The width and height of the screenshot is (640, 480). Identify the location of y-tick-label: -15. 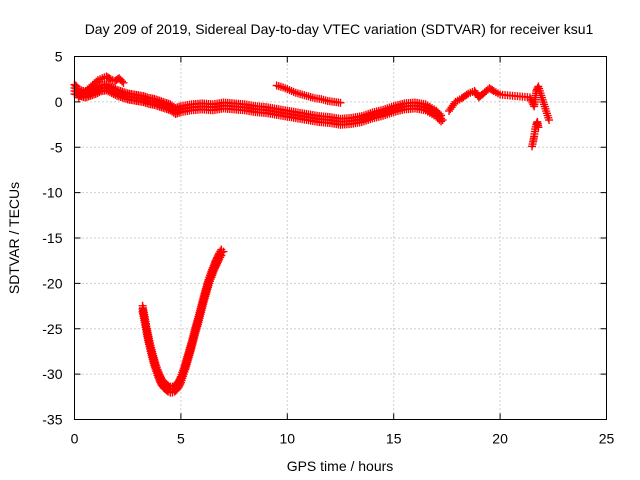
(52, 238).